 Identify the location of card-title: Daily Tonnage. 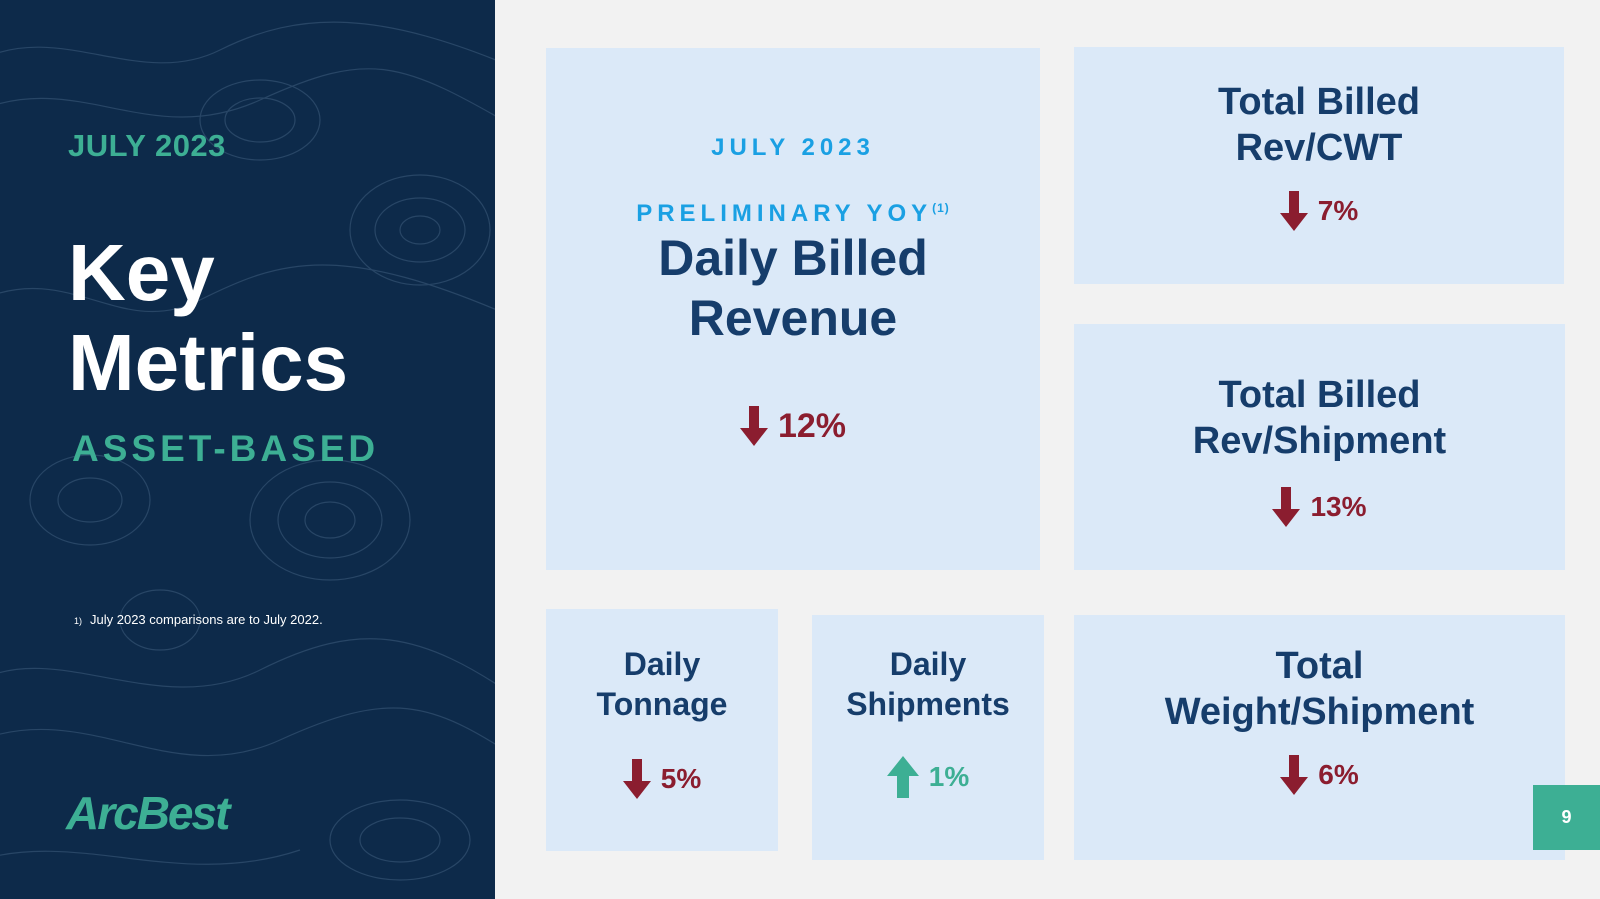
(662, 684).